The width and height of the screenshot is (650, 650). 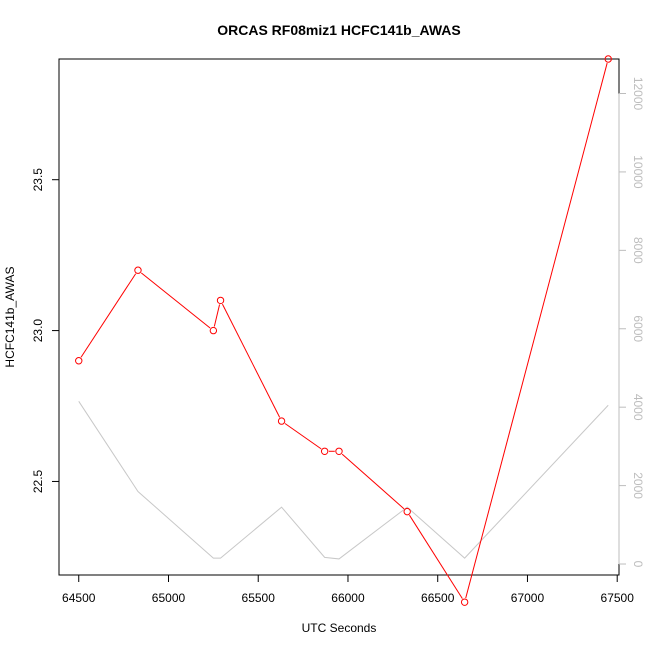 I want to click on x-tick-label: 66000, so click(x=348, y=598).